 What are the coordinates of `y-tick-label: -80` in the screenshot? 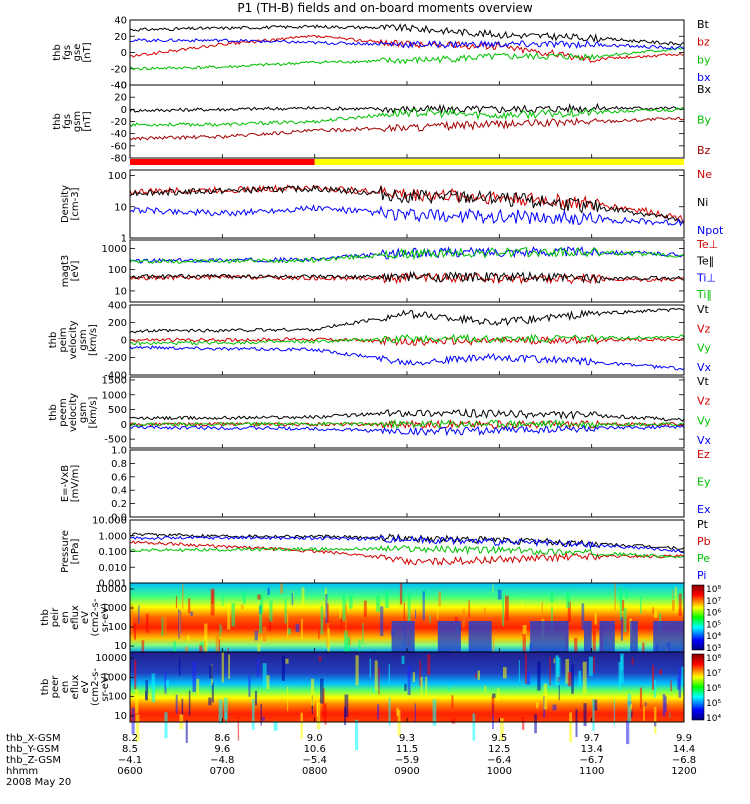 It's located at (119, 159).